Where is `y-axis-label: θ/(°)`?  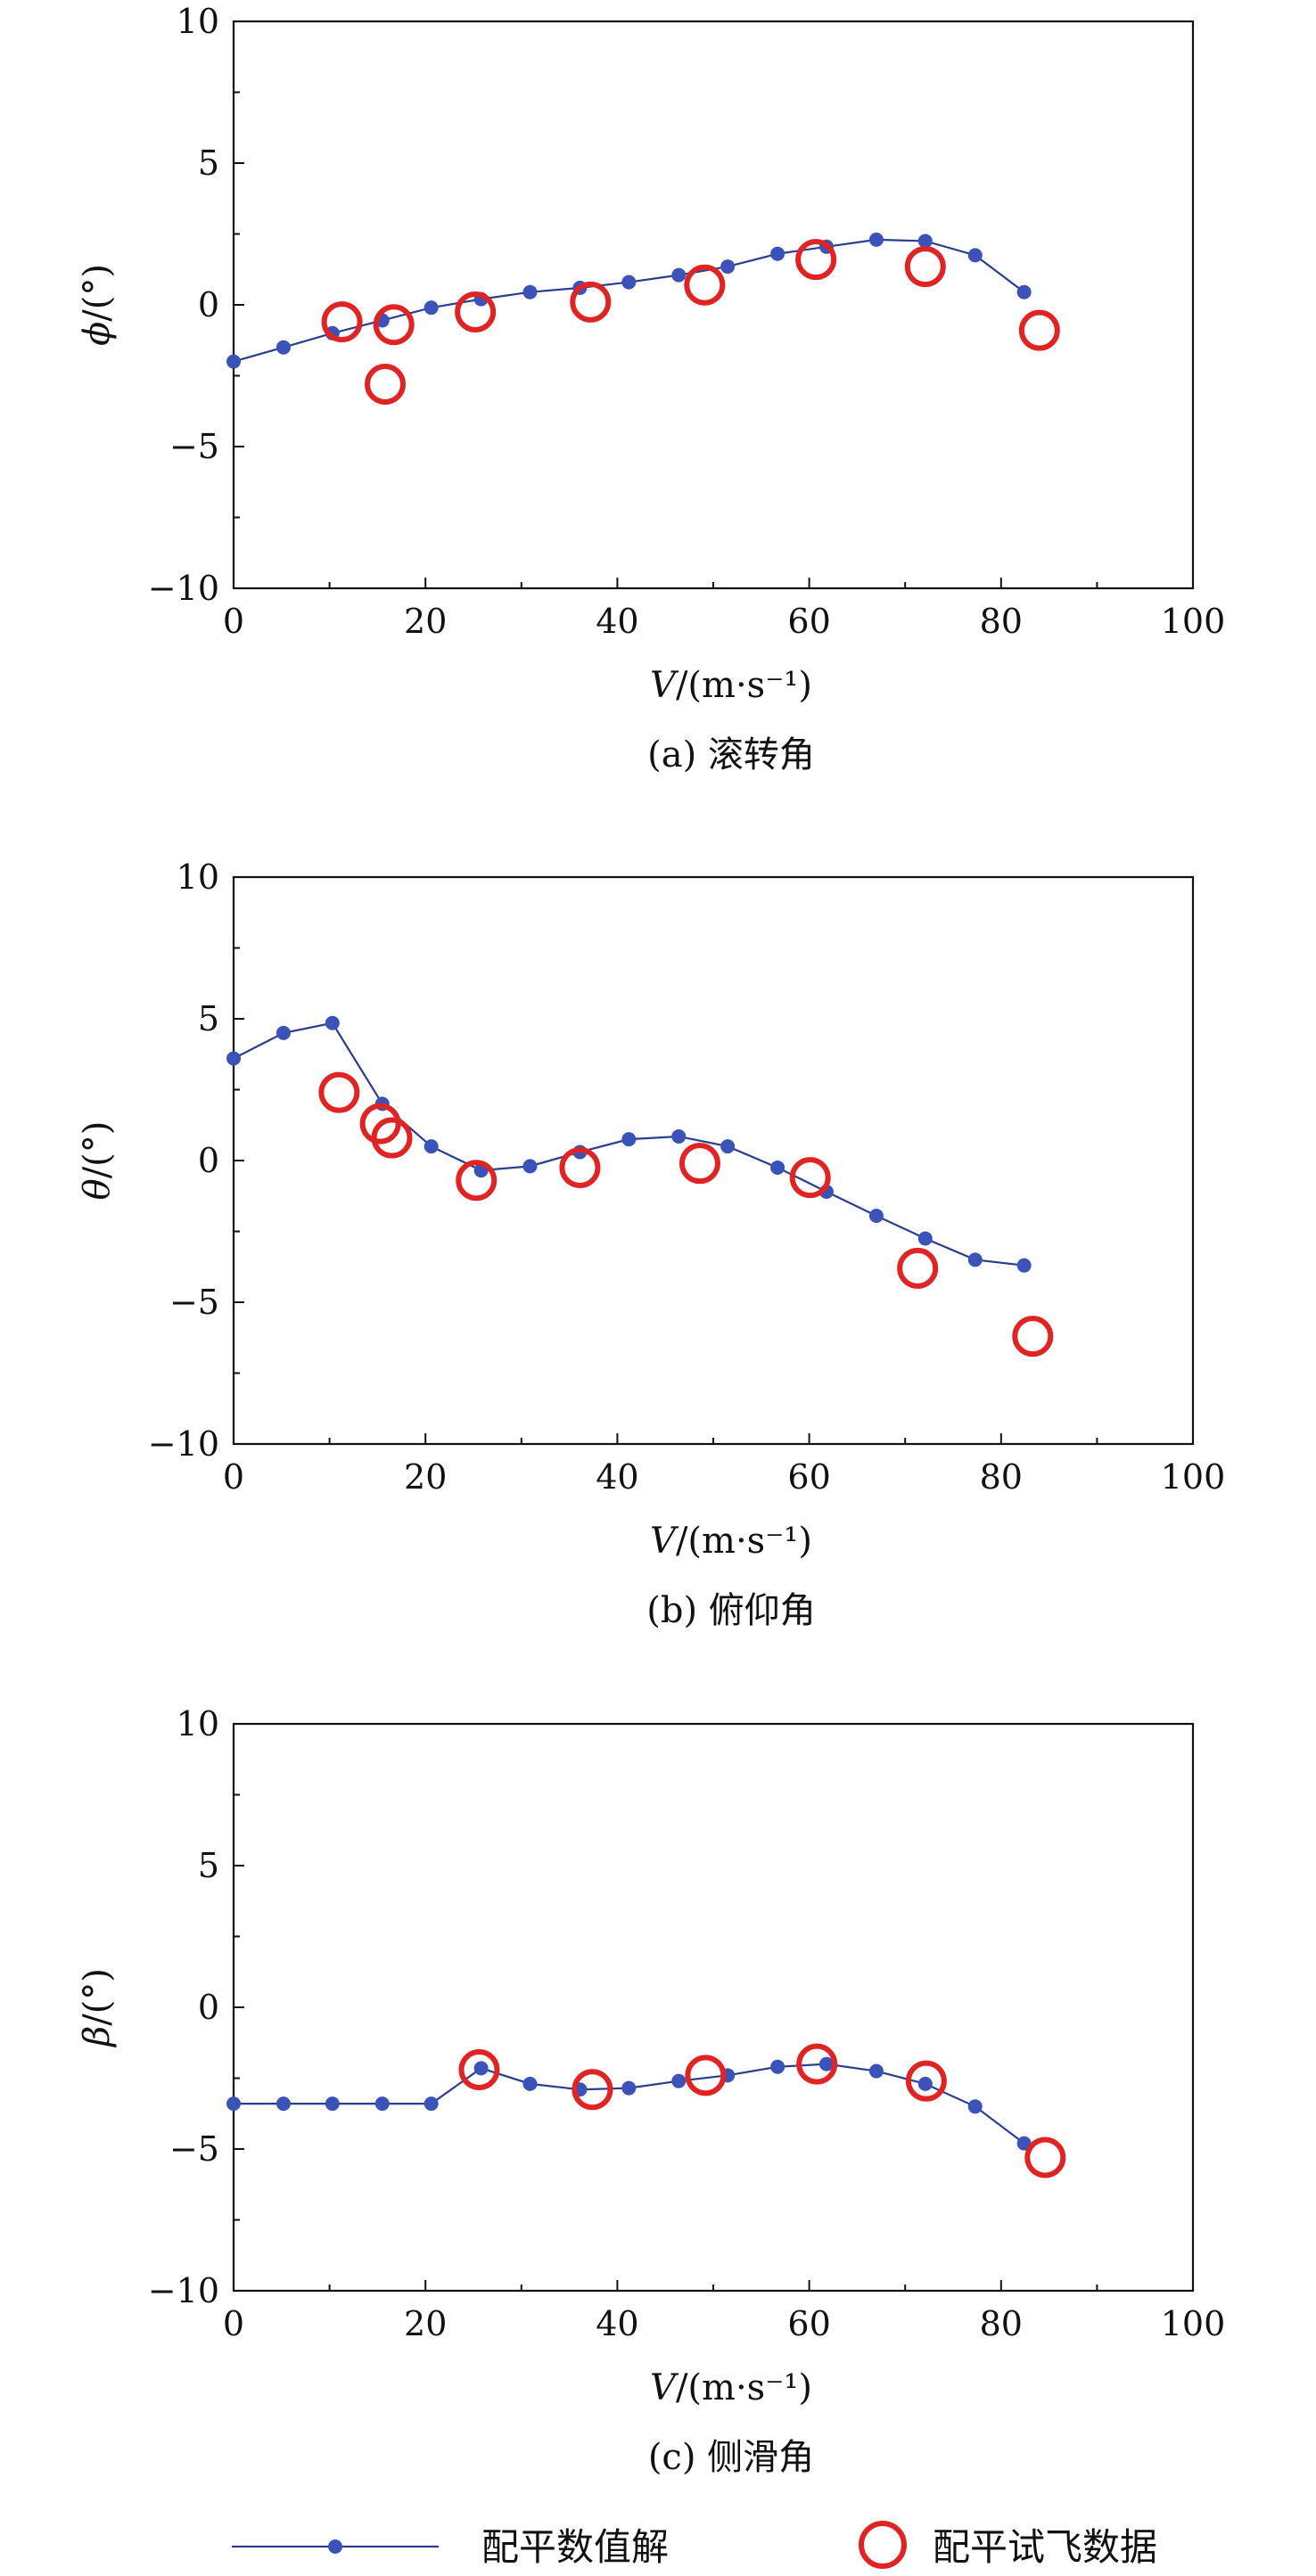 y-axis-label: θ/(°) is located at coordinates (97, 1161).